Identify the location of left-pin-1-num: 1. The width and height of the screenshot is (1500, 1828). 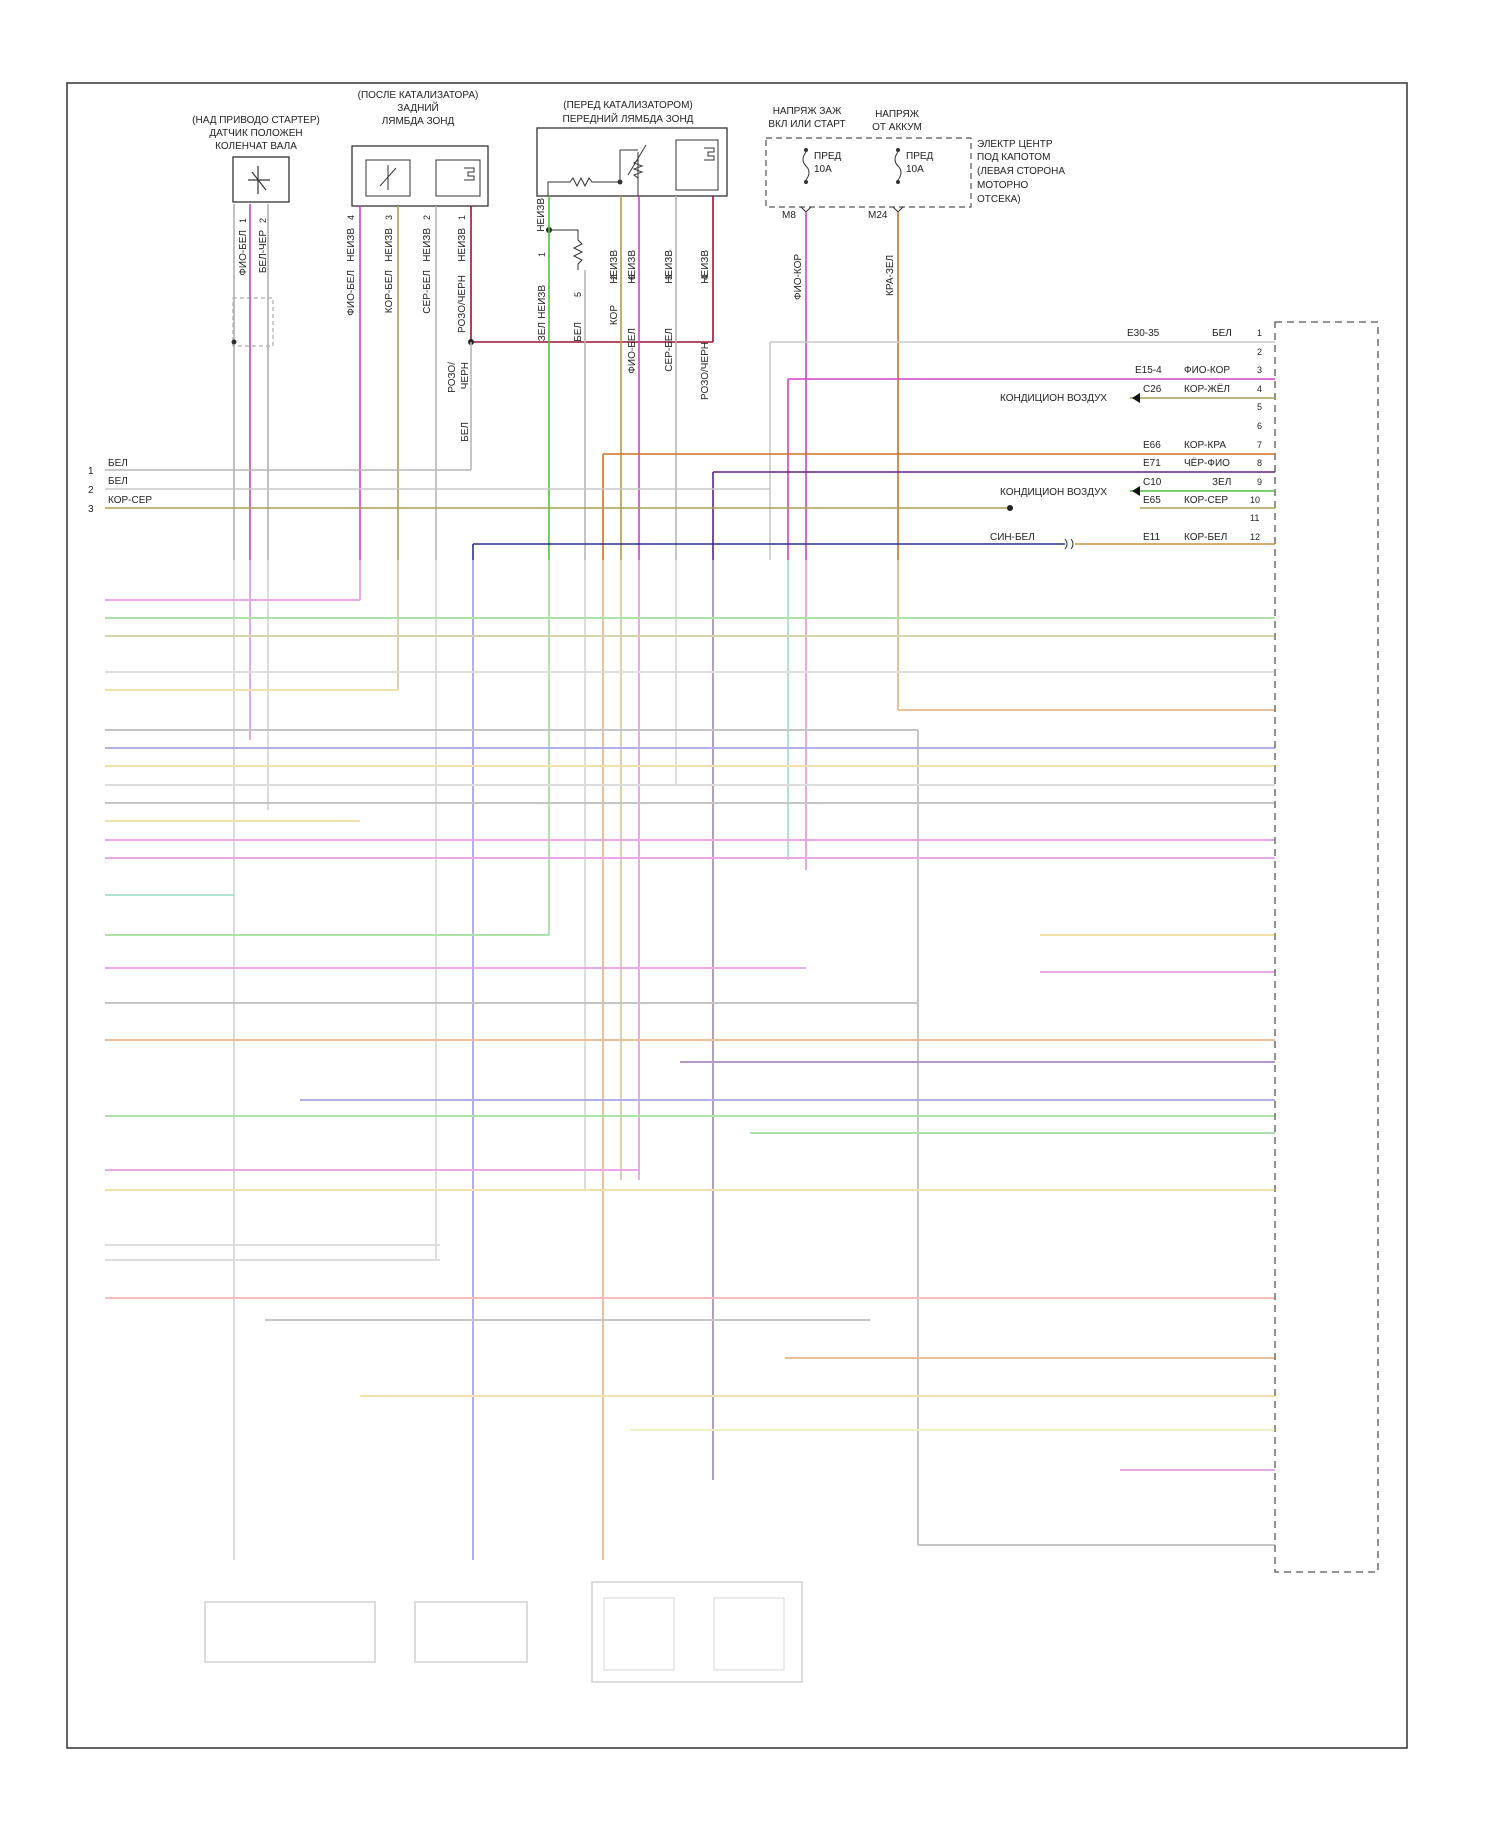
(91, 471).